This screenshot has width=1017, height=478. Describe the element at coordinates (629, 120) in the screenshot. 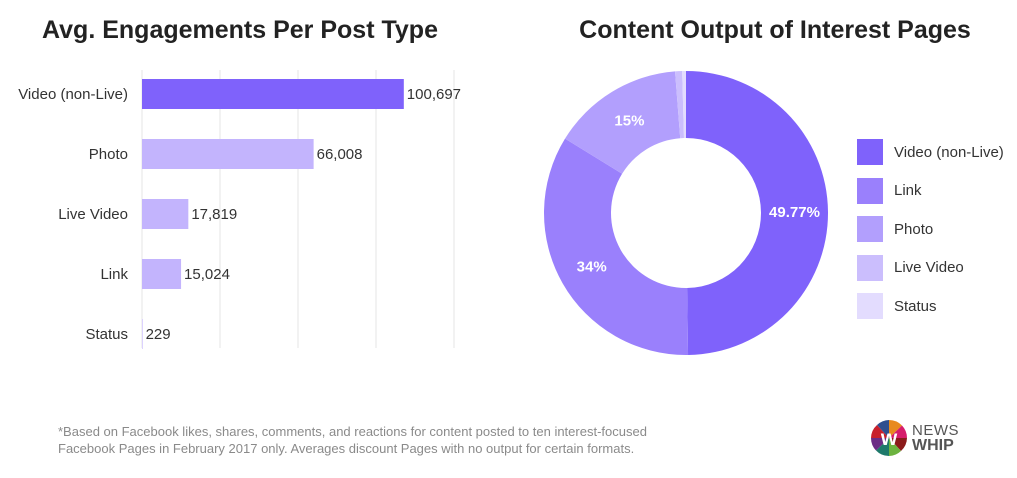

I see `slice-label: 15%` at that location.